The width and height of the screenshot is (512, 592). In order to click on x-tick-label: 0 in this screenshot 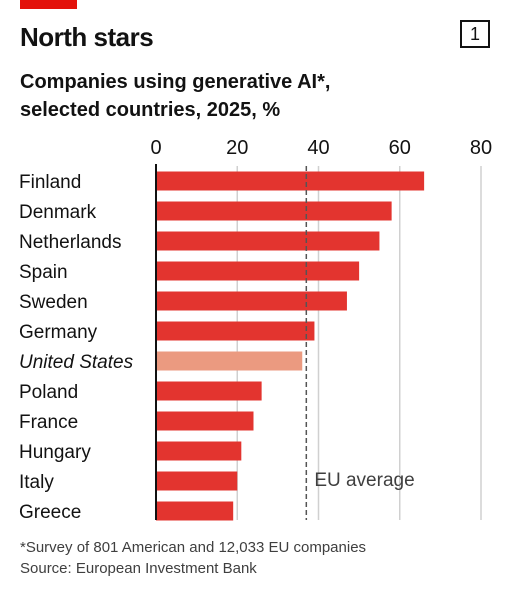, I will do `click(155, 148)`.